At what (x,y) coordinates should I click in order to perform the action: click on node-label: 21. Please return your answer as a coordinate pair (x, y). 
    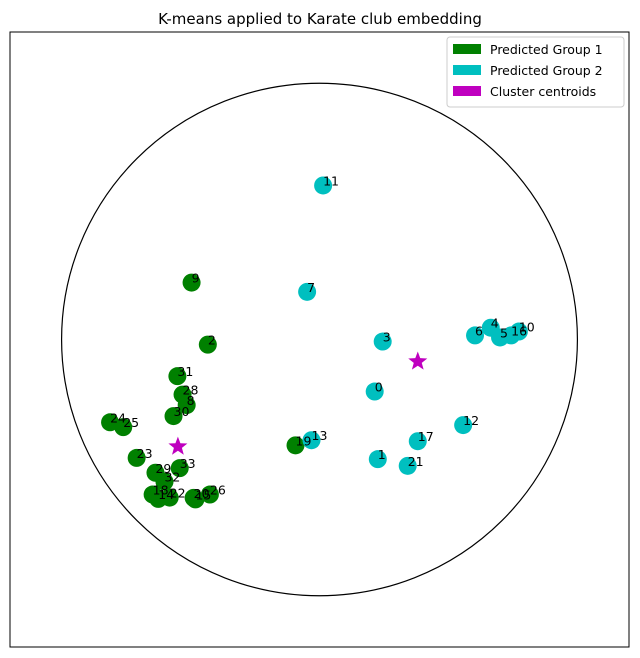
    Looking at the image, I should click on (416, 461).